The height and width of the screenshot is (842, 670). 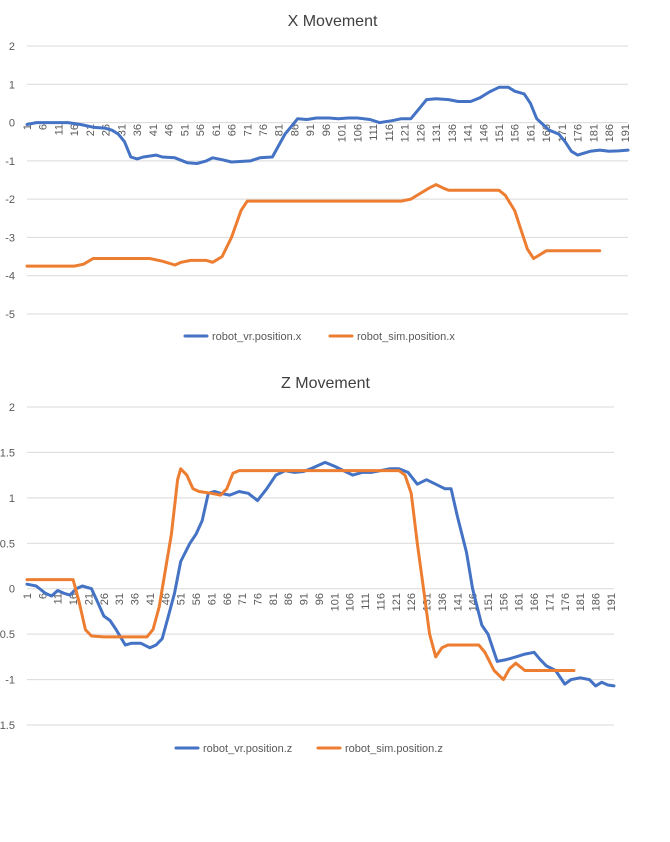 What do you see at coordinates (10, 200) in the screenshot?
I see `y-tick-label: -2` at bounding box center [10, 200].